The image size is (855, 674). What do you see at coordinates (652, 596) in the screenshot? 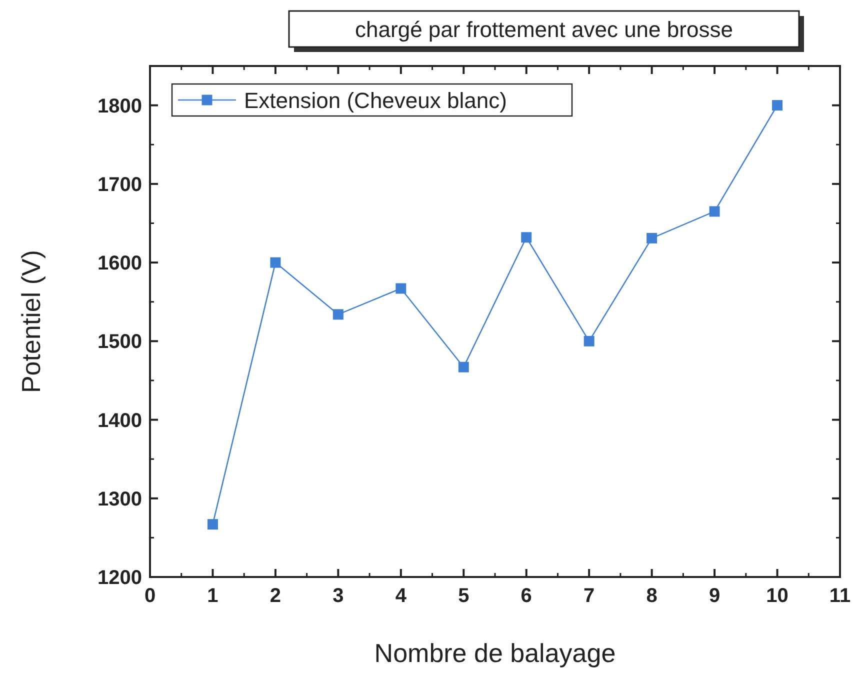
I see `x-tick-label: 8` at bounding box center [652, 596].